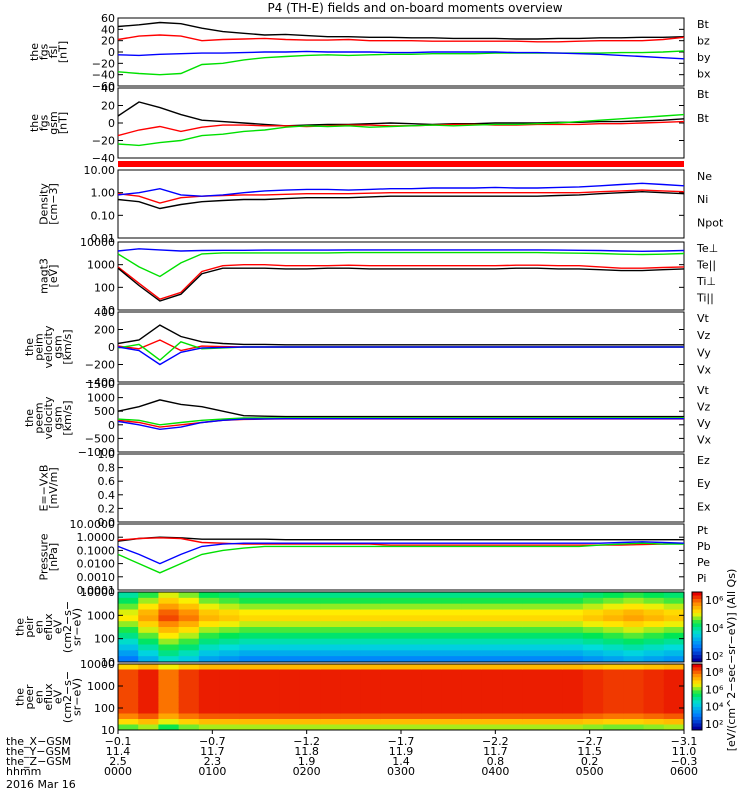  What do you see at coordinates (96, 550) in the screenshot?
I see `y-tick-label: 0.1000` at bounding box center [96, 550].